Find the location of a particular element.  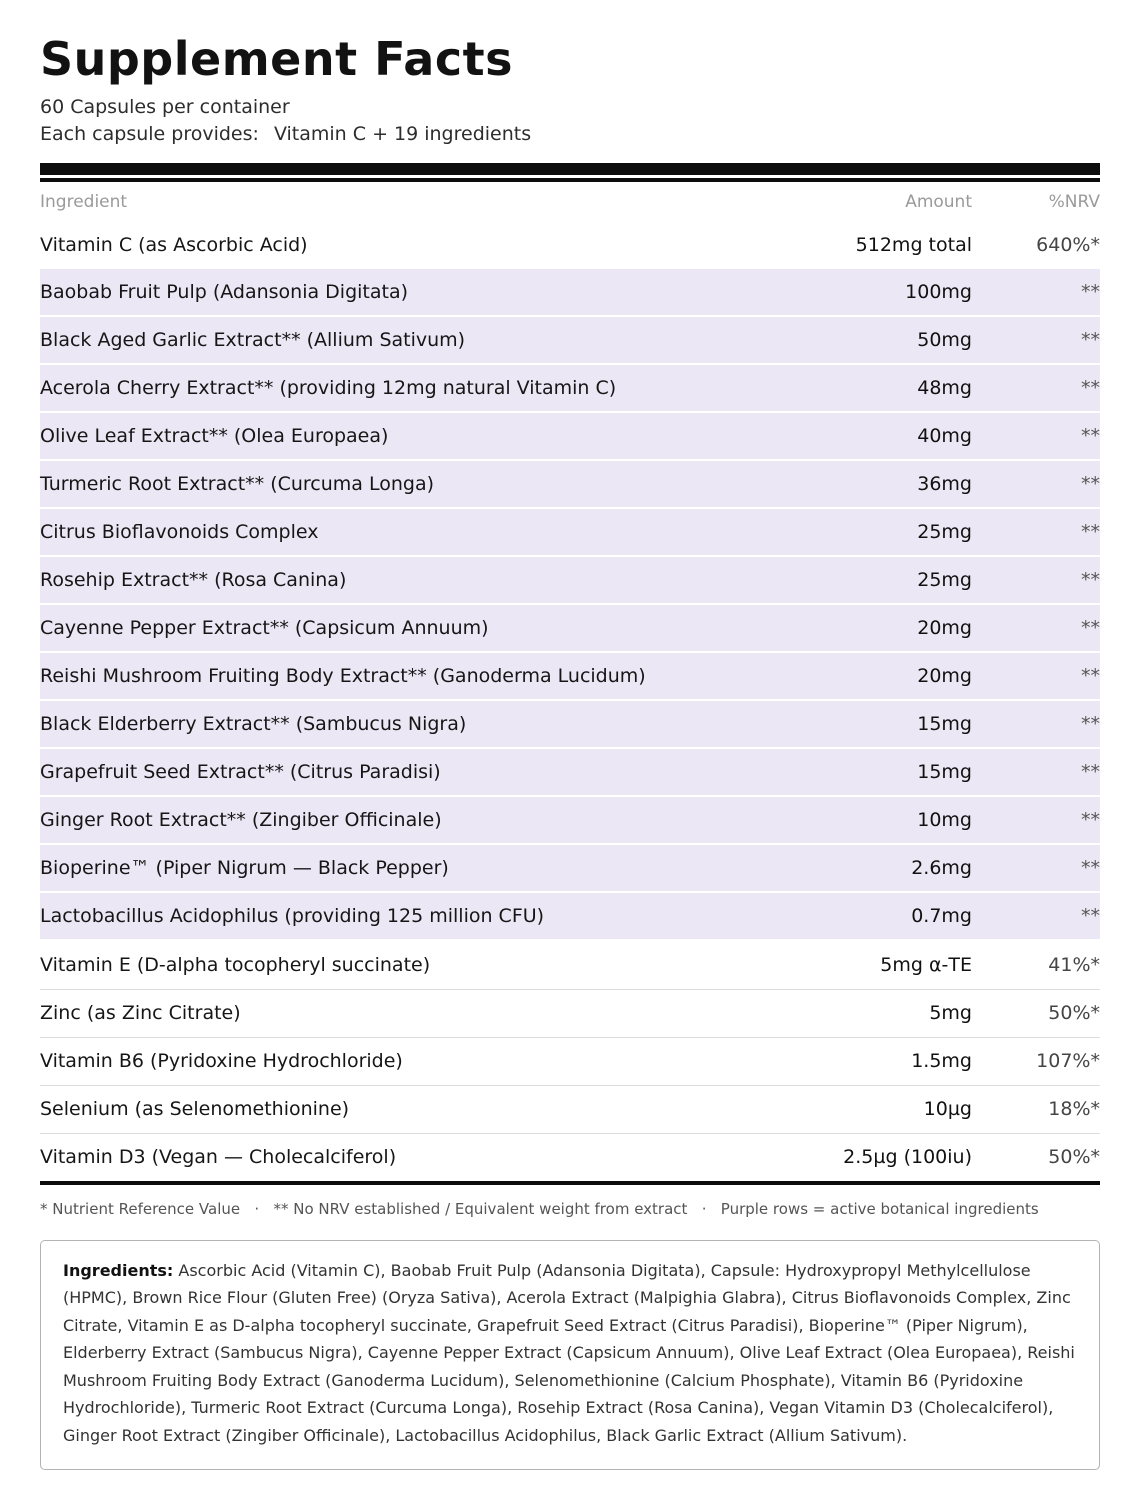

page-title: Supplement Facts is located at coordinates (276, 59).